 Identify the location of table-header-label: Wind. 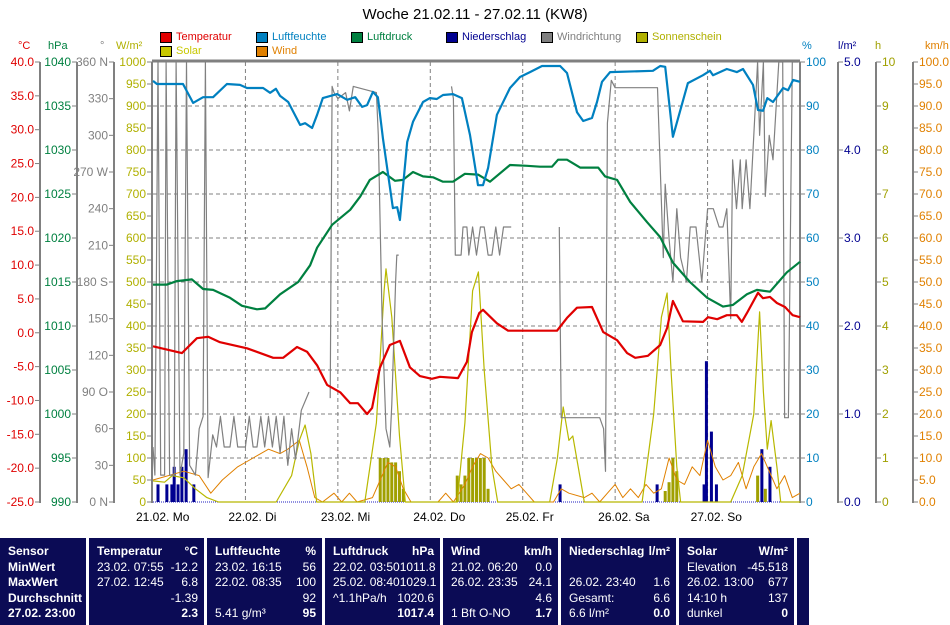
(466, 551).